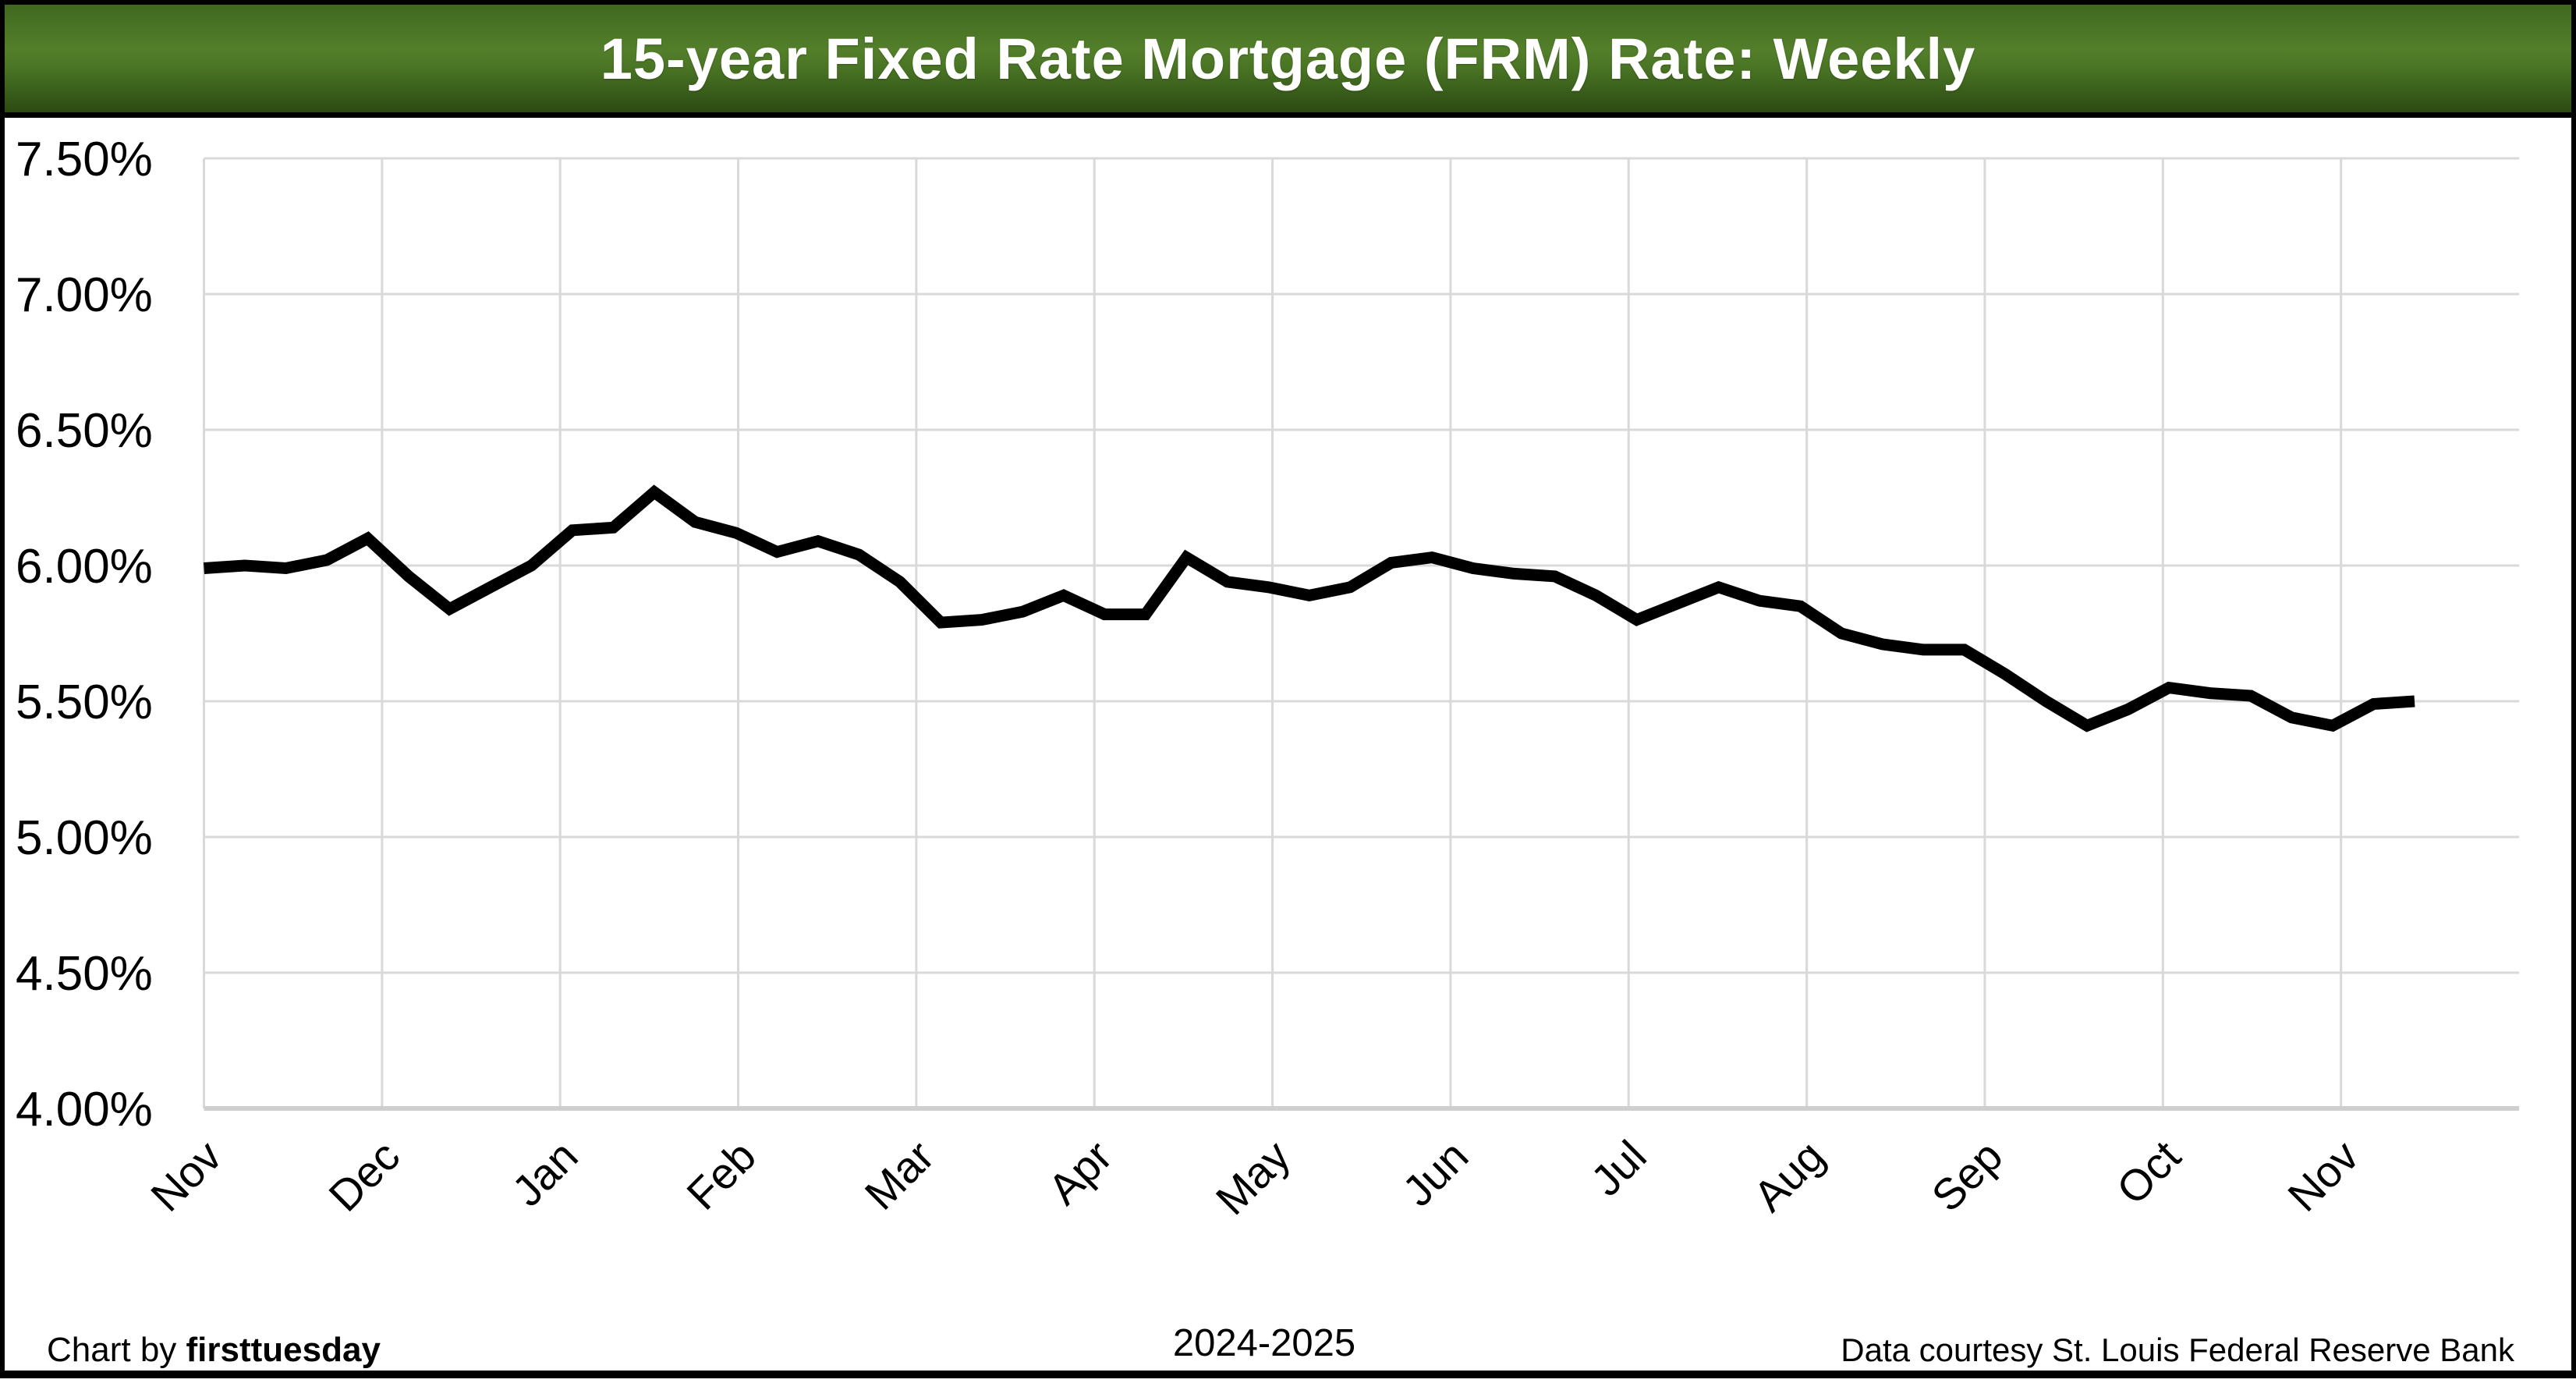 This screenshot has height=1383, width=2576. I want to click on period-label: 2024-2025, so click(1264, 1343).